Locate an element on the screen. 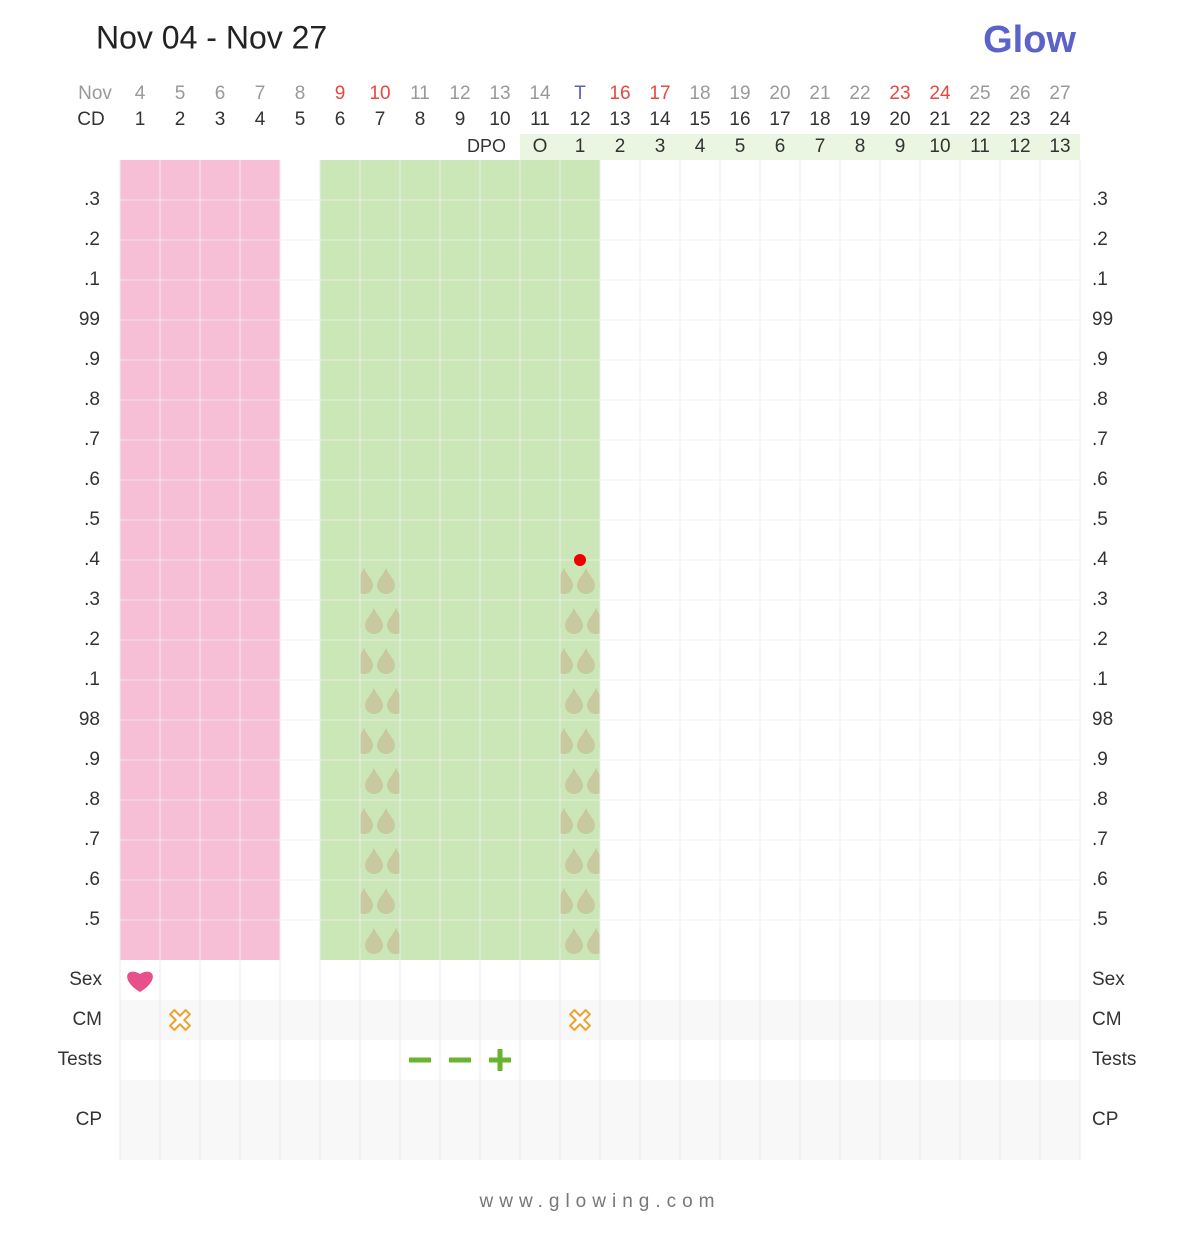 The image size is (1200, 1245). y-tick-label-right: .2 is located at coordinates (1100, 639).